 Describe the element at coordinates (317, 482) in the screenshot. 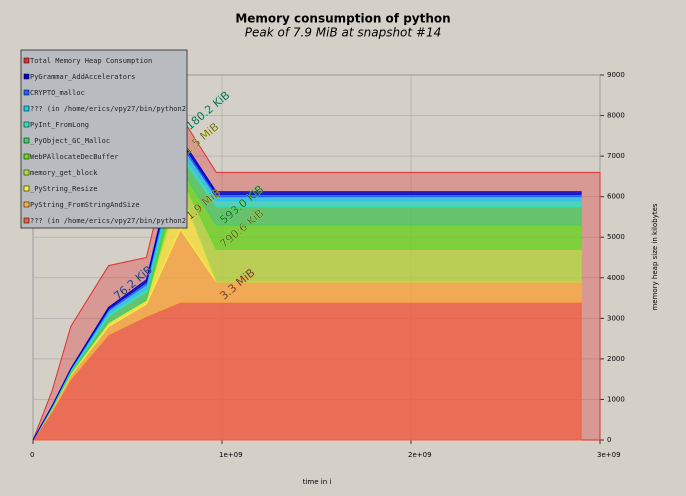

I see `x-axis-label: time in i` at that location.